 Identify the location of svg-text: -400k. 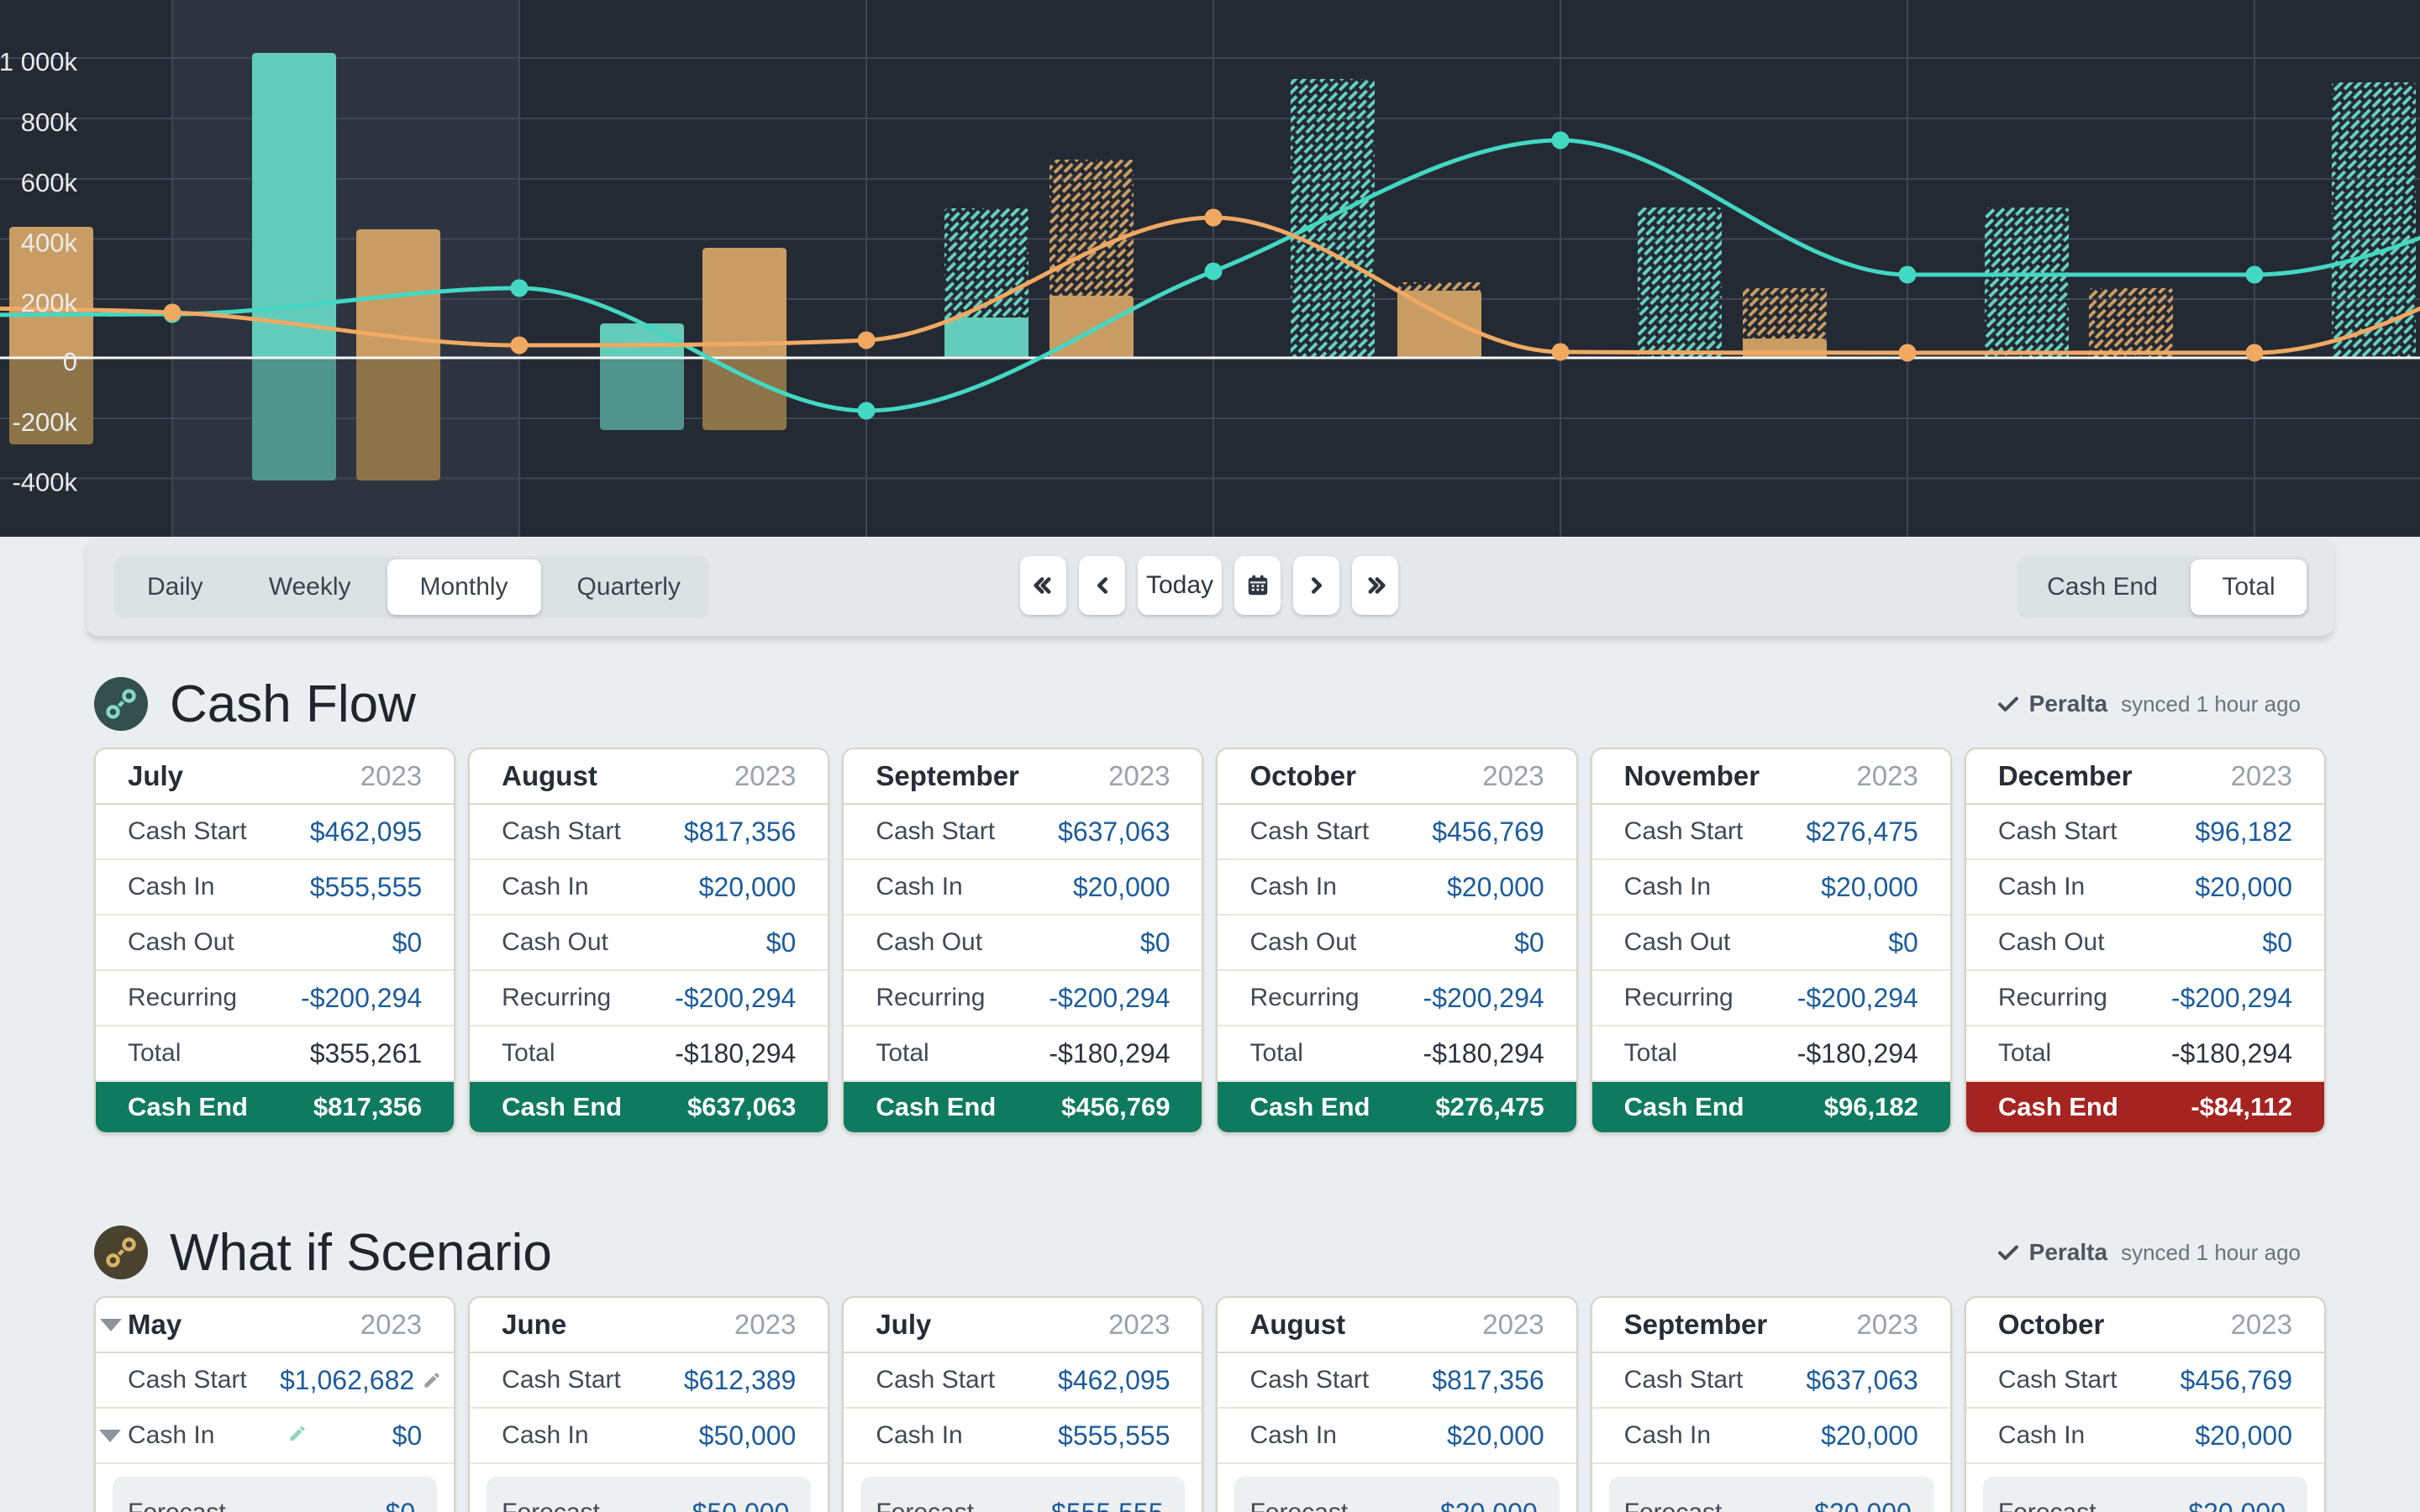
(44, 482).